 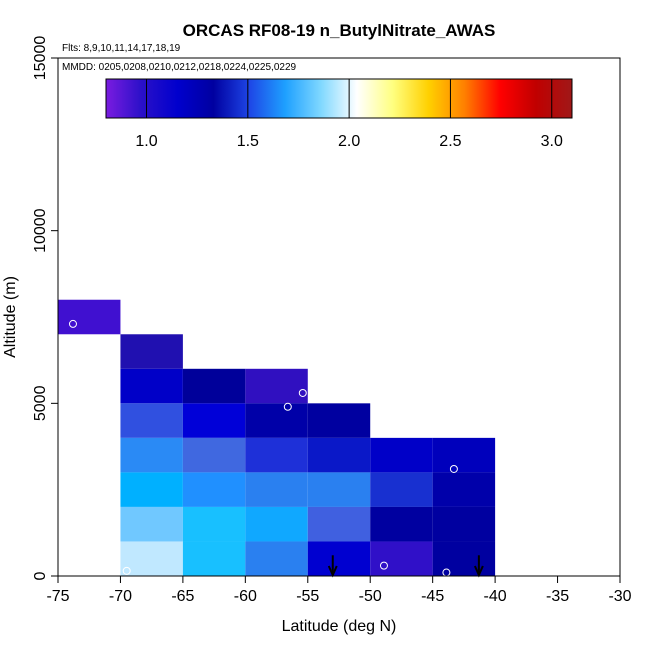 I want to click on flights-label: Flts: 8,9,10,11,14,17,18,19, so click(x=121, y=48).